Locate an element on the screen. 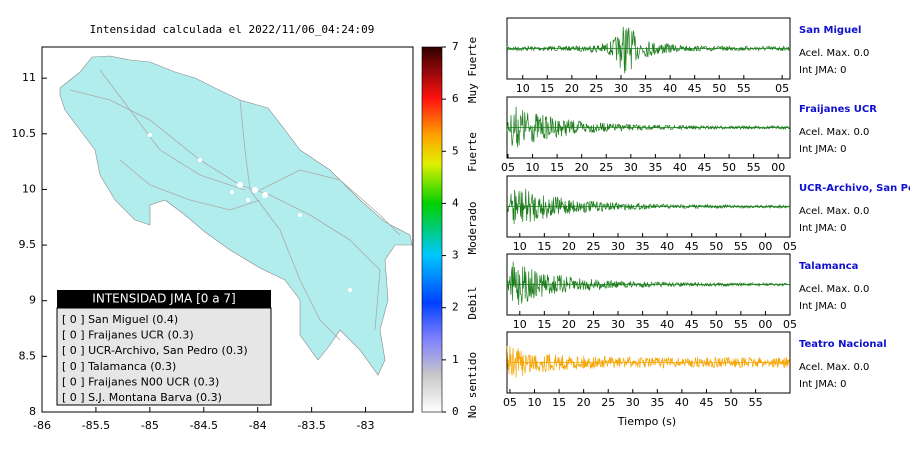  colorbar-tick-label: 2 is located at coordinates (455, 307).